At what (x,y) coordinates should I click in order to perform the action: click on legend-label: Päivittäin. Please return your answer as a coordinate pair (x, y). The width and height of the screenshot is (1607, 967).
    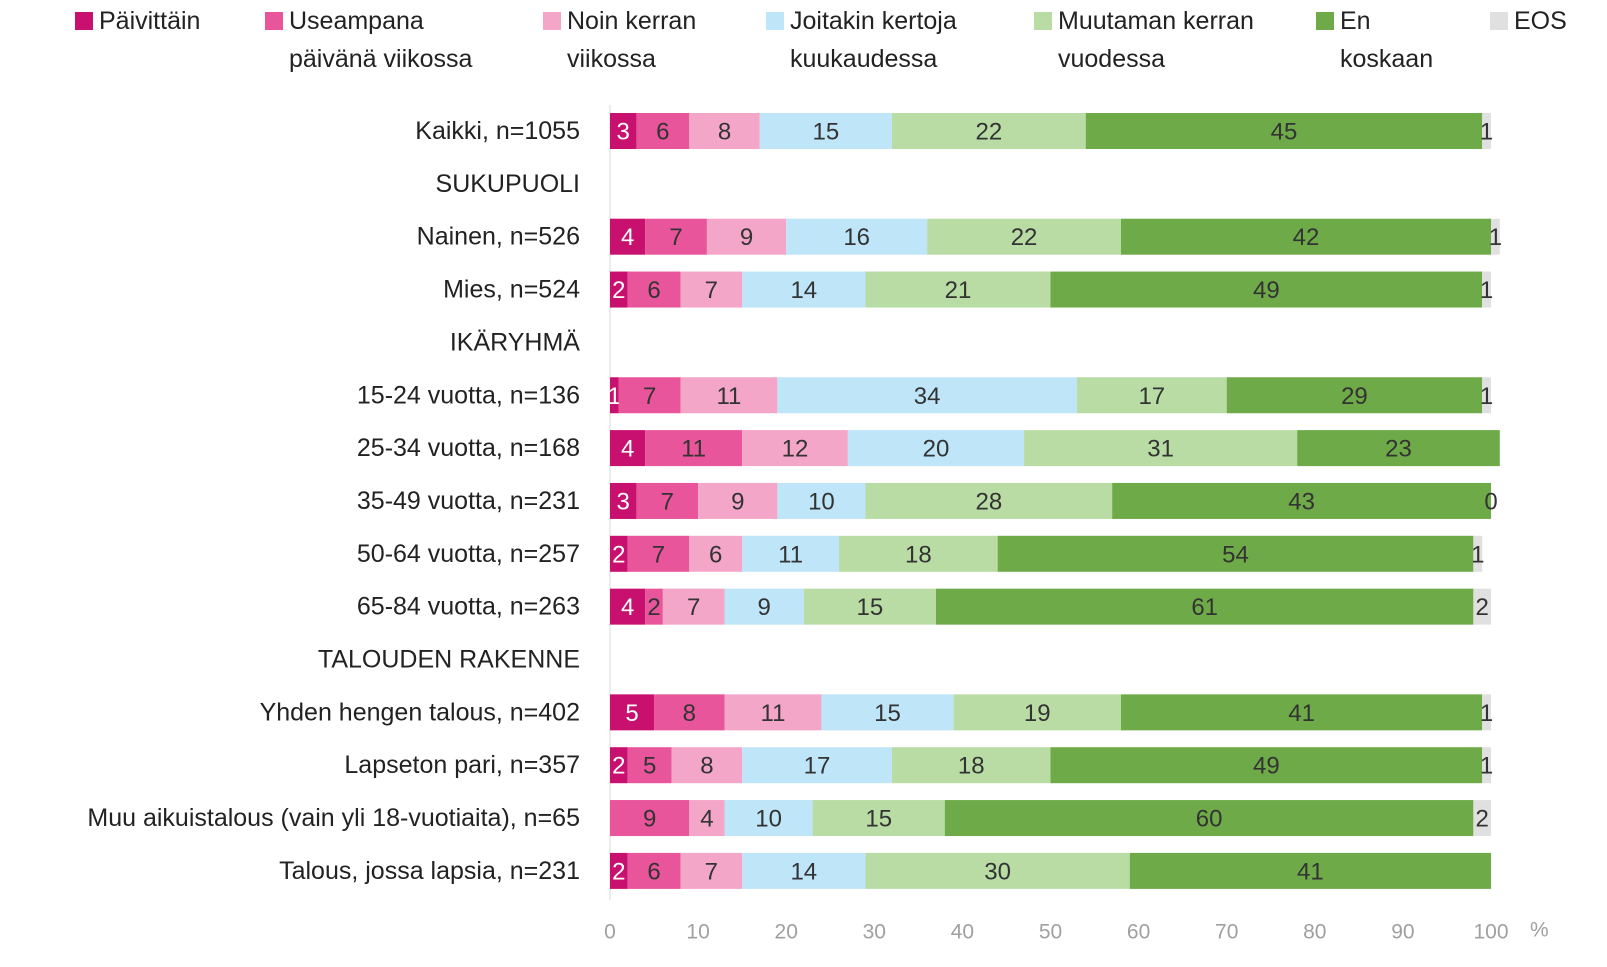
    Looking at the image, I should click on (150, 21).